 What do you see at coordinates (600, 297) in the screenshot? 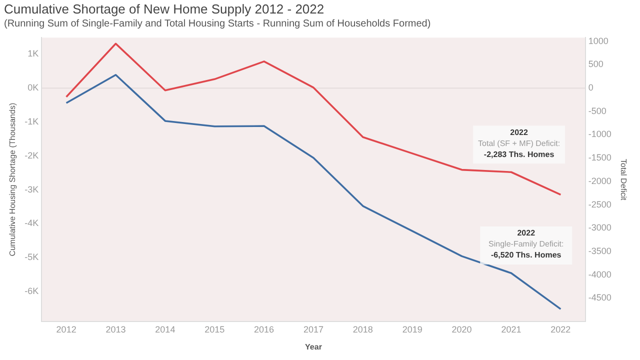
I see `y2-tick-label: -4500` at bounding box center [600, 297].